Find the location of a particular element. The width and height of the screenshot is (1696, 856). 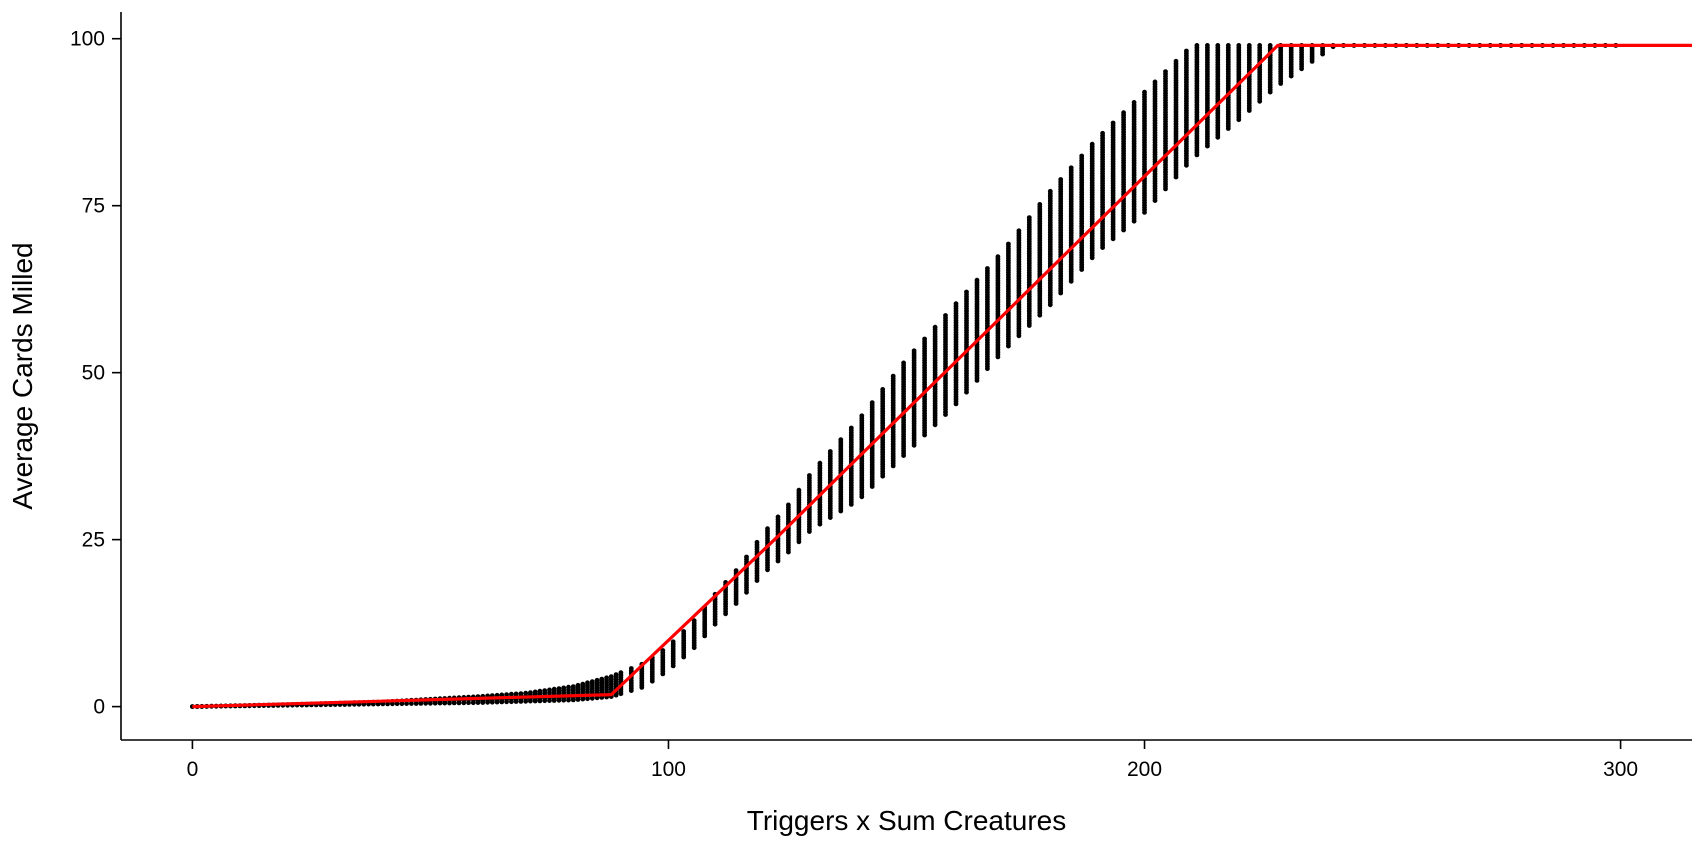

y-tick-label: 0 is located at coordinates (99, 707).